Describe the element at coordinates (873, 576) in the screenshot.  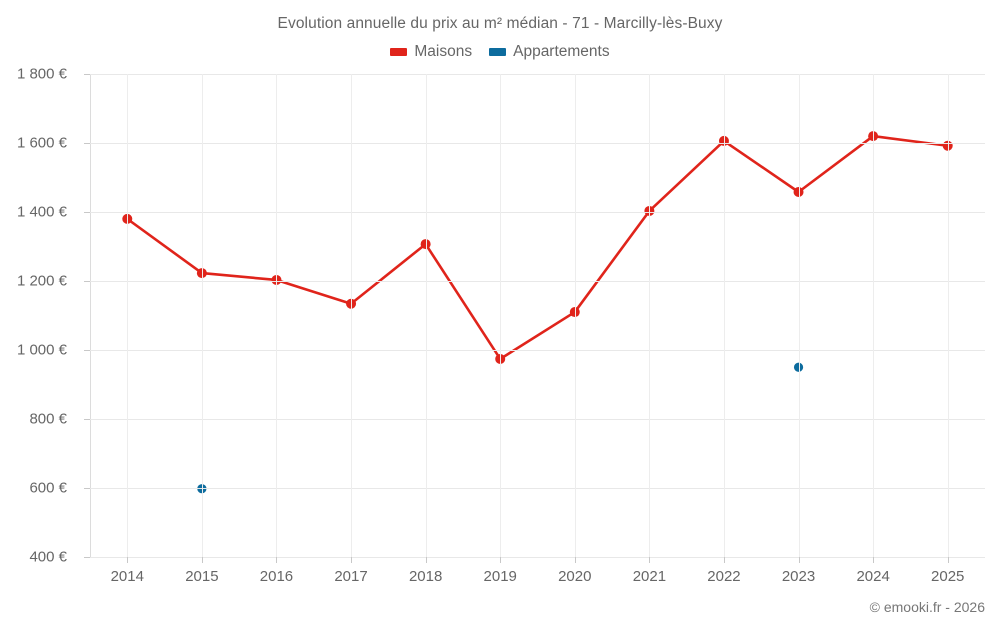
I see `x-tick-label: 2024` at that location.